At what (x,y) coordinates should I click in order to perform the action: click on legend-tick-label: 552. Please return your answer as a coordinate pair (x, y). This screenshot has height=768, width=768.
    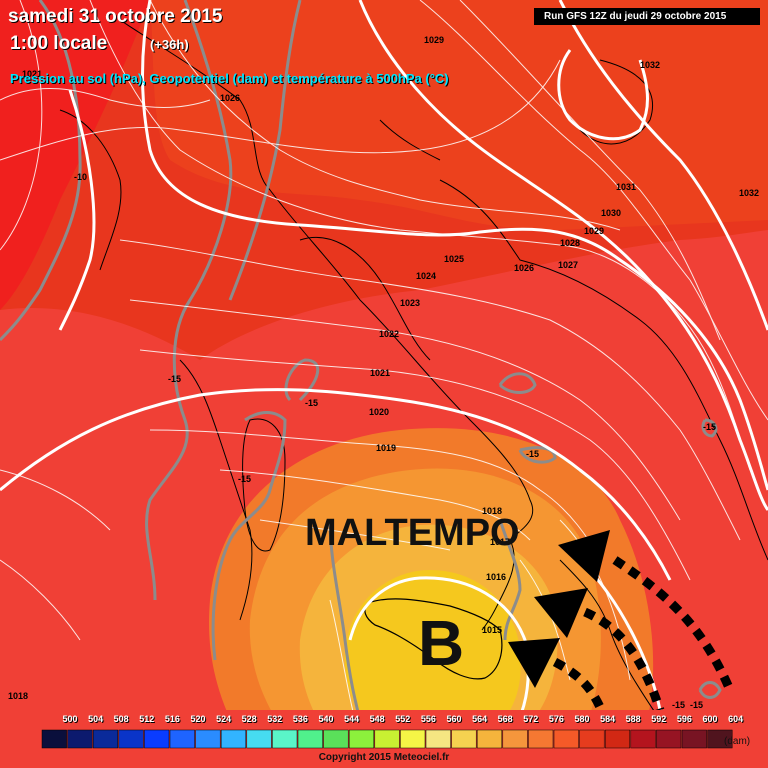
    Looking at the image, I should click on (403, 719).